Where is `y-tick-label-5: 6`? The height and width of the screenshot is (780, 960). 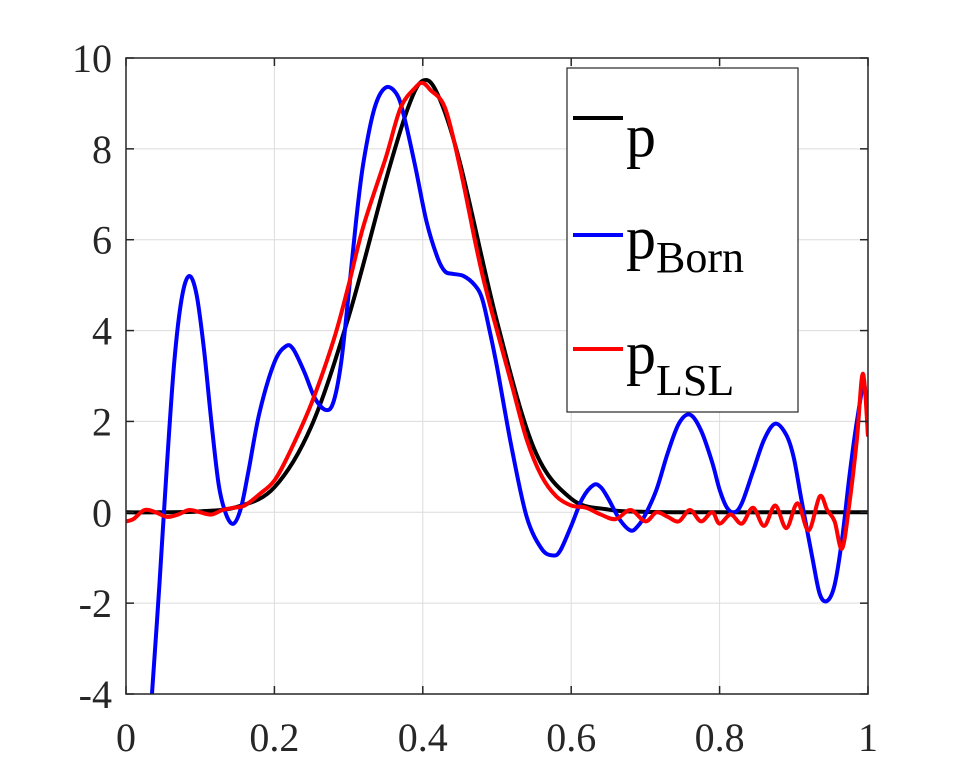
y-tick-label-5: 6 is located at coordinates (102, 240).